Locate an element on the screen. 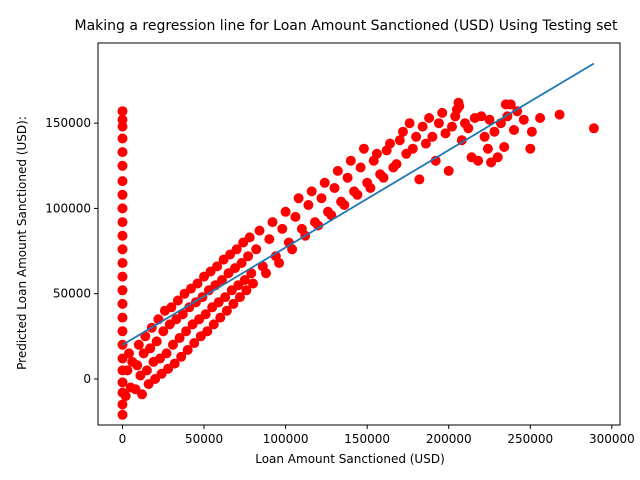 The height and width of the screenshot is (480, 640). y-axis-ticks: 0 50000 100000 150000 is located at coordinates (71, 251).